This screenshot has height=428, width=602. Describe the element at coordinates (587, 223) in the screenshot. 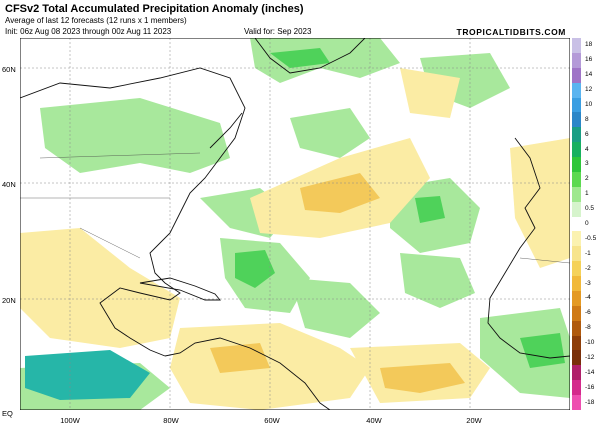

I see `colorbar-label: 0` at that location.